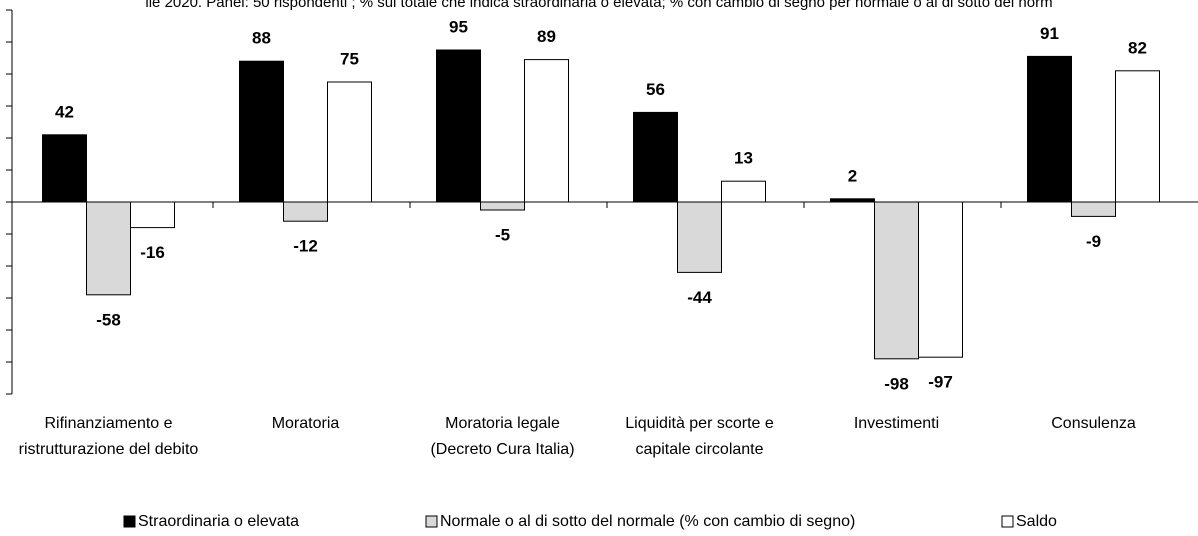 Image resolution: width=1198 pixels, height=536 pixels. What do you see at coordinates (152, 252) in the screenshot?
I see `value-label: -16` at bounding box center [152, 252].